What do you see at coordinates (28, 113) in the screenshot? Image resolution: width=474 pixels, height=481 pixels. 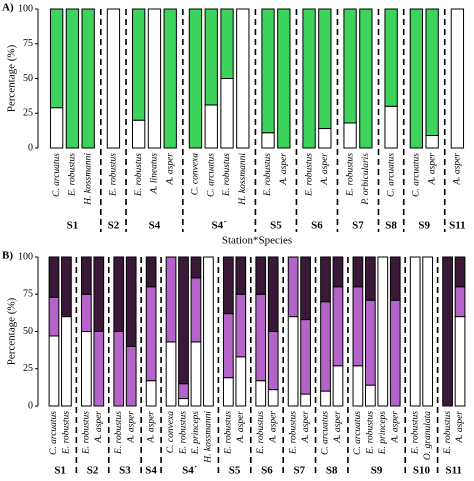 I see `y-tick-label: 25` at bounding box center [28, 113].